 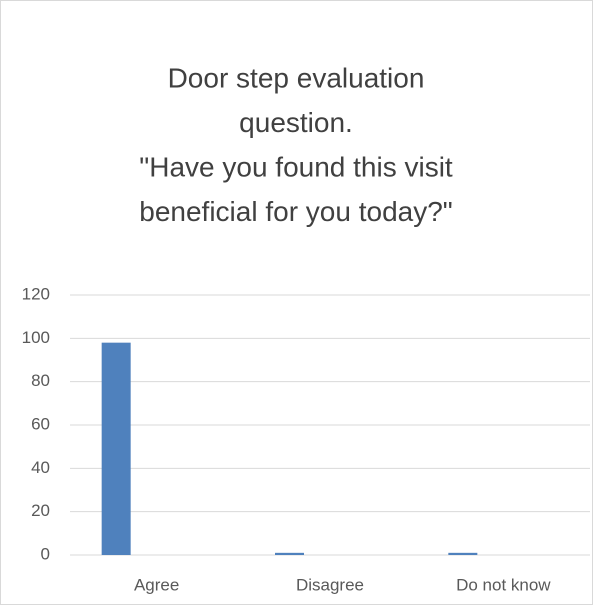 I want to click on chart-title: "Have you found this visit, so click(x=296, y=166).